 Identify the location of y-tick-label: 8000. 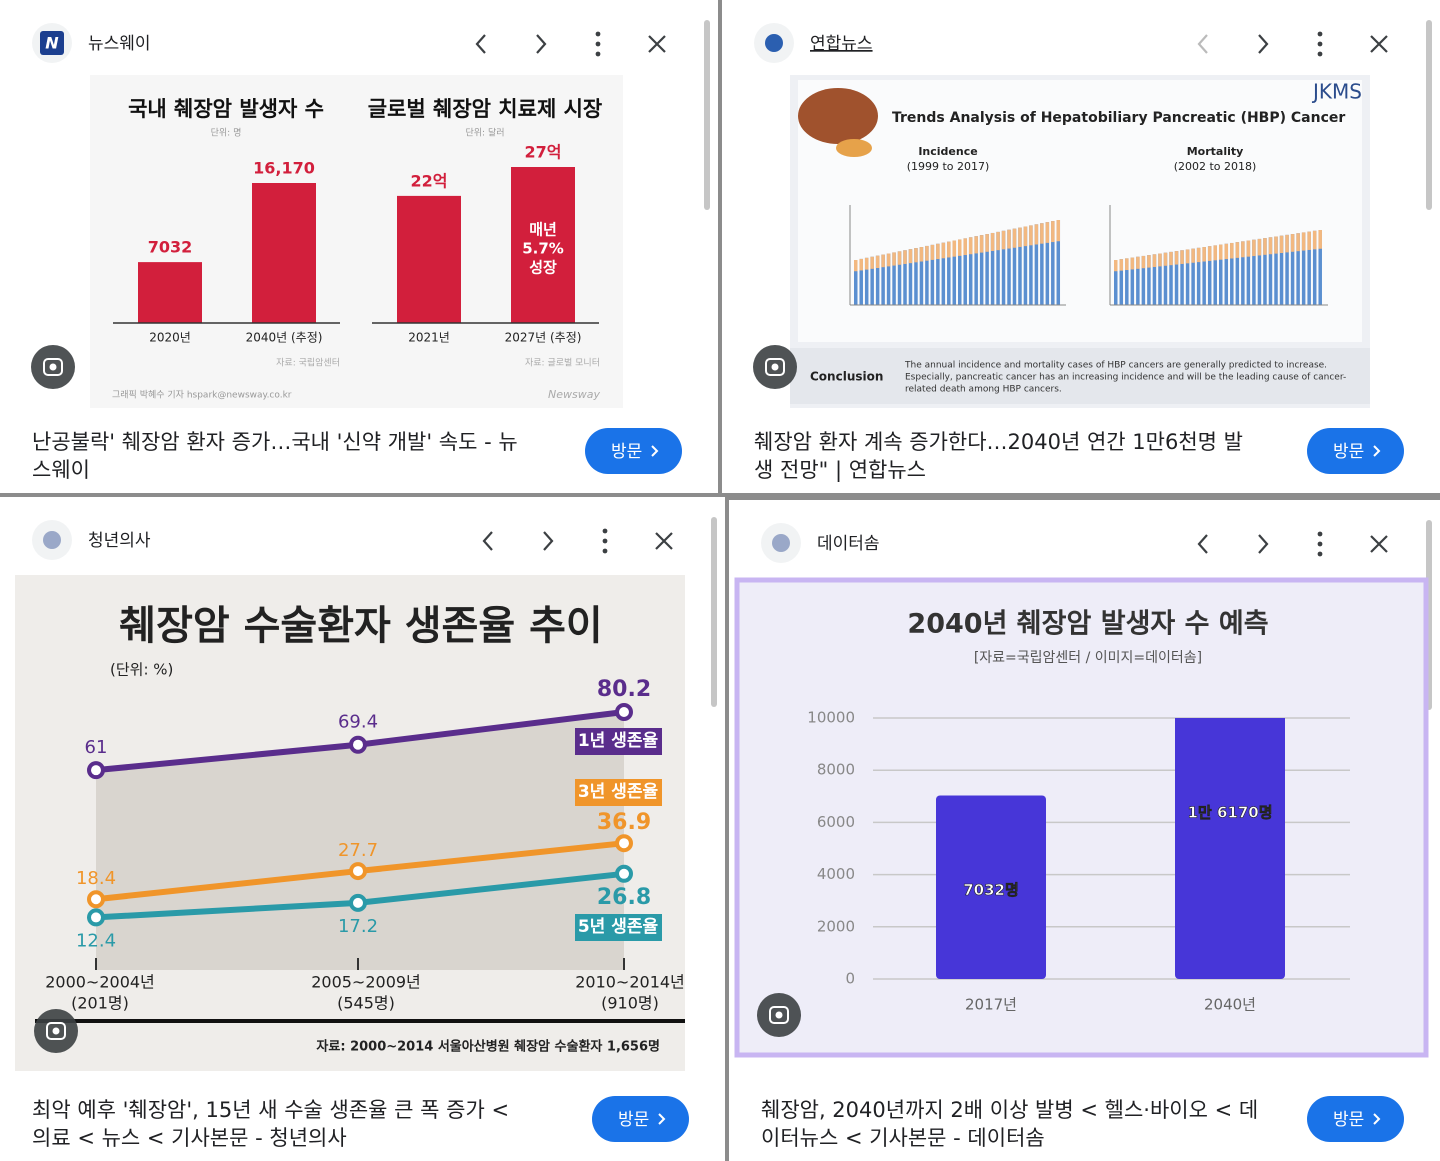
(836, 770).